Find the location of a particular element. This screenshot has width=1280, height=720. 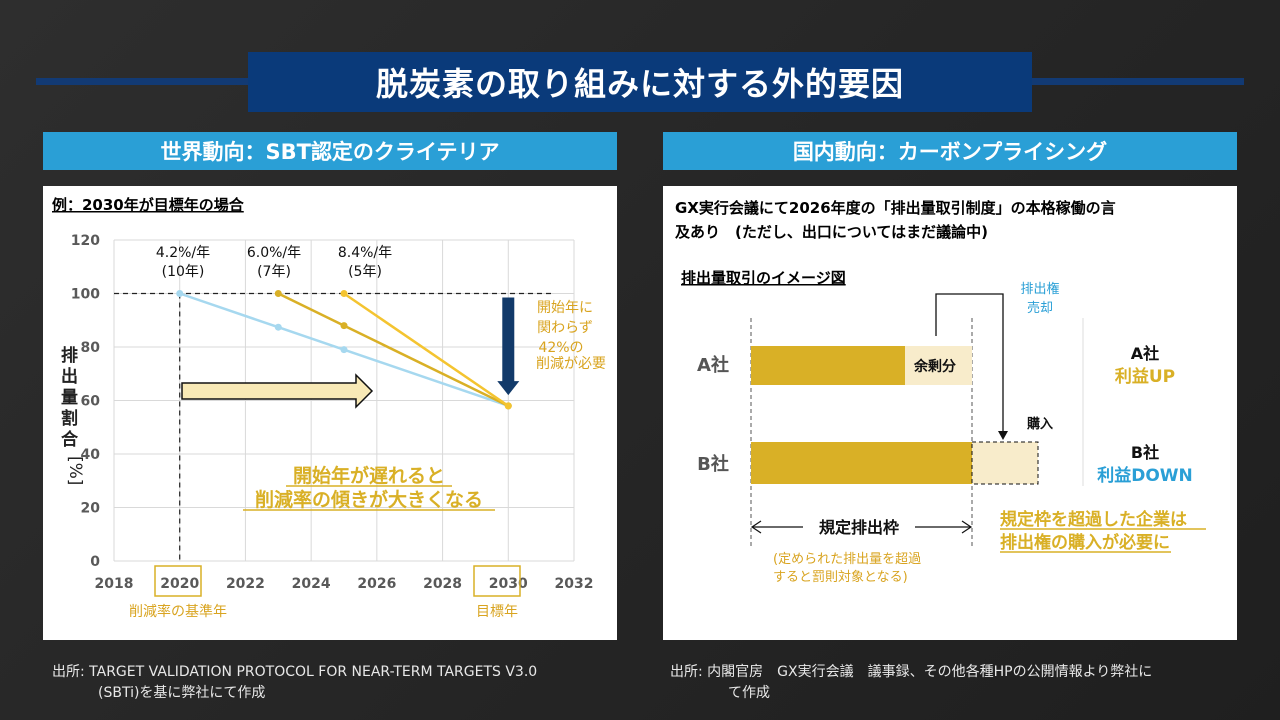

svg-text: 出 is located at coordinates (69, 376).